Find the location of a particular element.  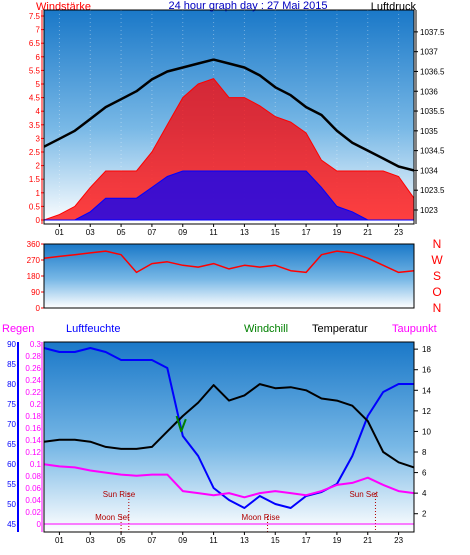

annotation-label: Sun Rise is located at coordinates (119, 494).